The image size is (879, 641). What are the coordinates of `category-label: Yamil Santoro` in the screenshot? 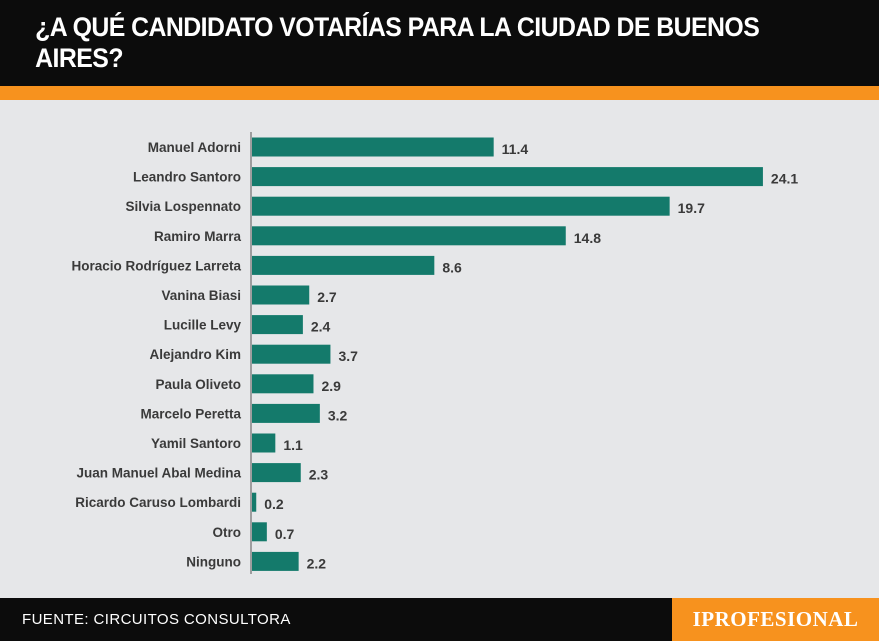 It's located at (196, 443).